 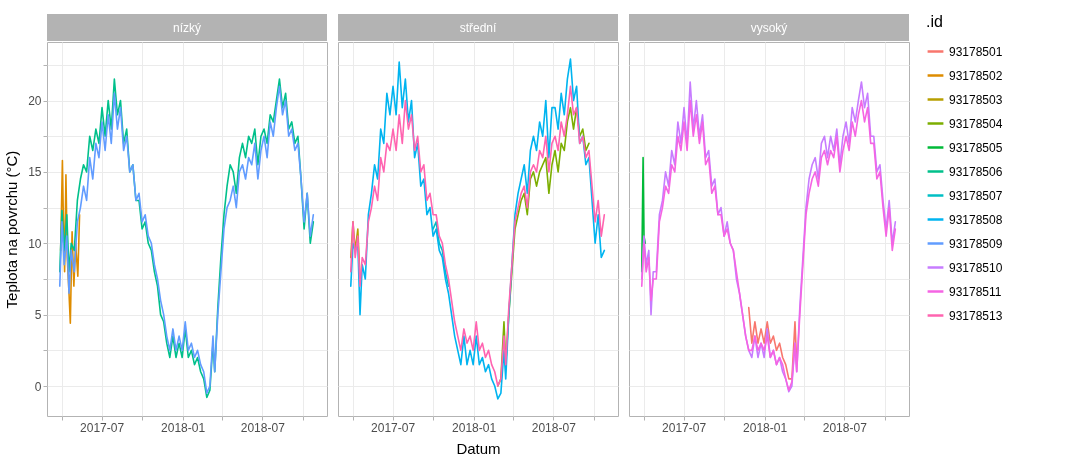 What do you see at coordinates (12, 229) in the screenshot?
I see `y-axis-title: Teplota na povrchu (°C)` at bounding box center [12, 229].